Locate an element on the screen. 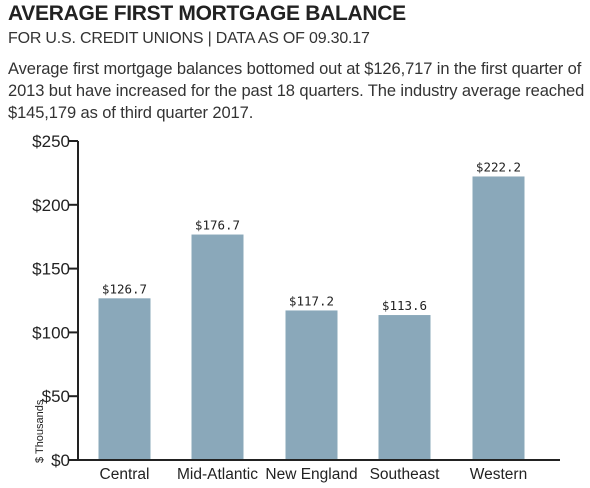 This screenshot has width=590, height=488. x-category-label: Central is located at coordinates (125, 474).